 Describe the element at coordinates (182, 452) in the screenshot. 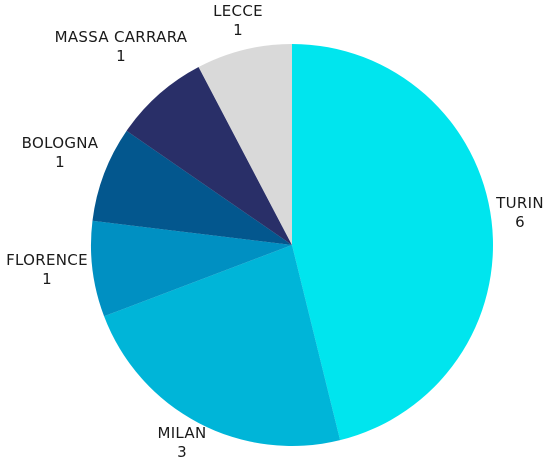

I see `slice-label-value: 3` at that location.